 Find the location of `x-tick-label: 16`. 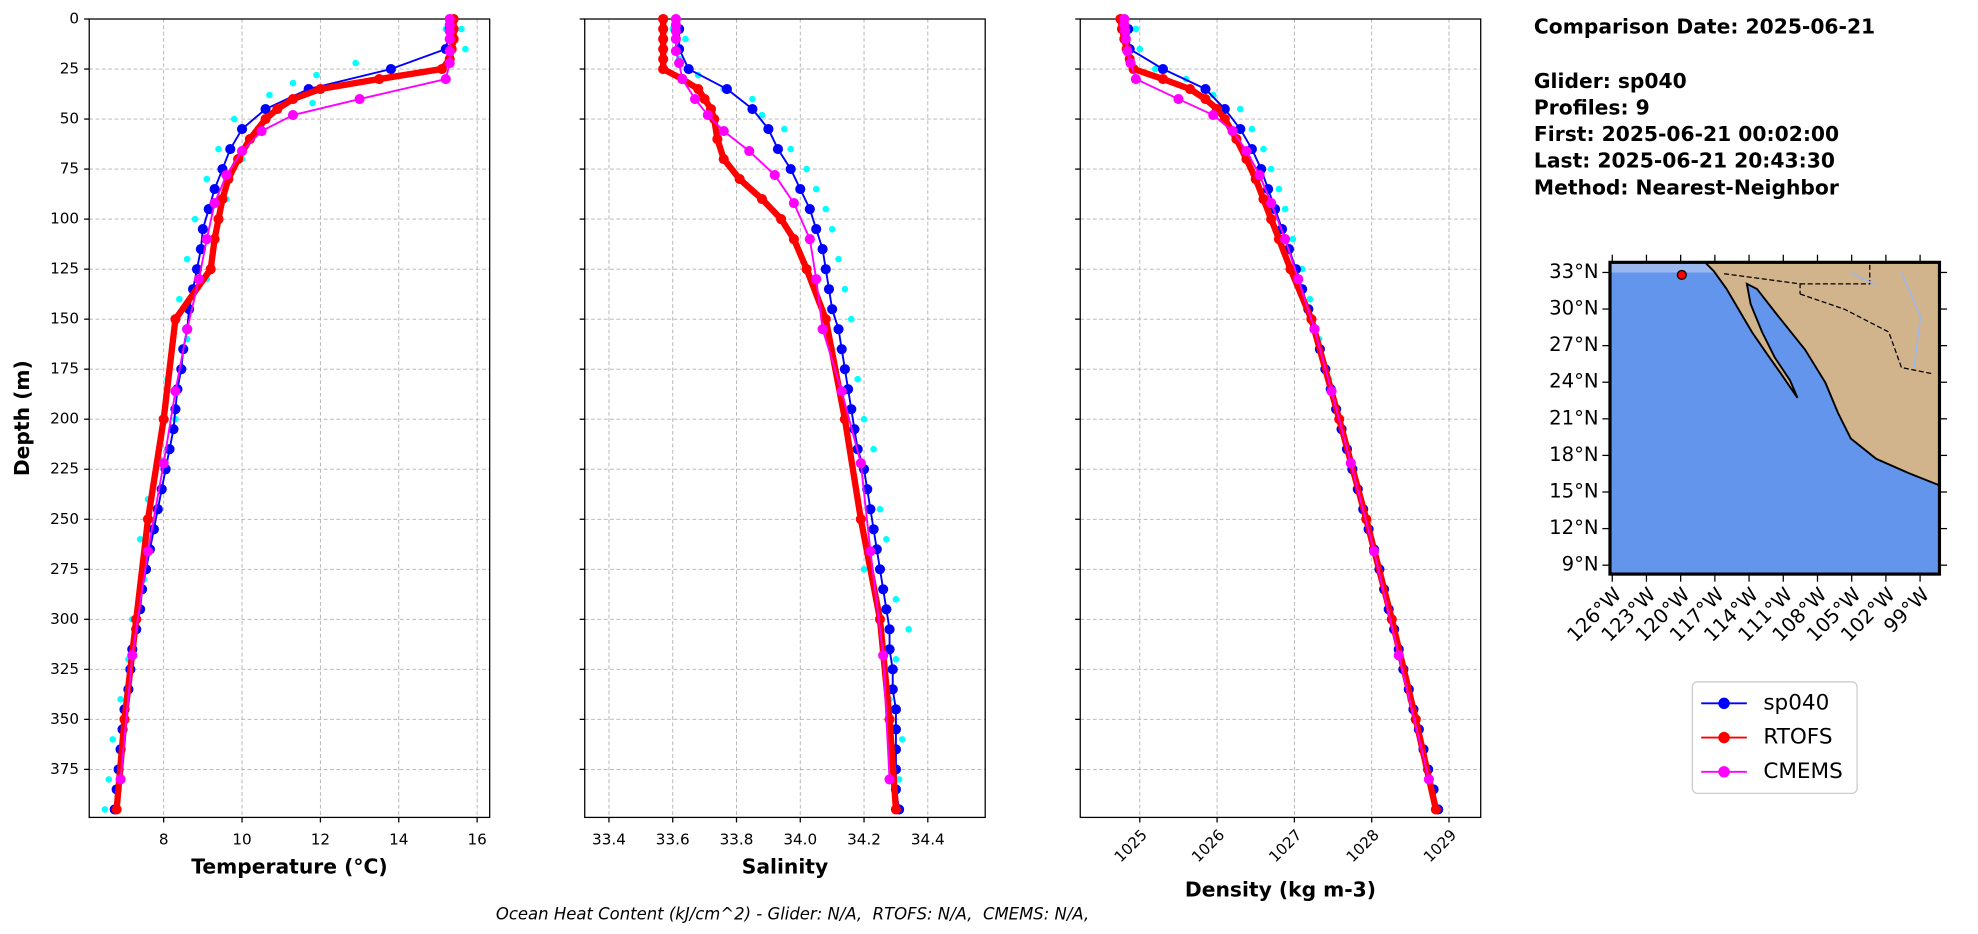

x-tick-label: 16 is located at coordinates (476, 840).